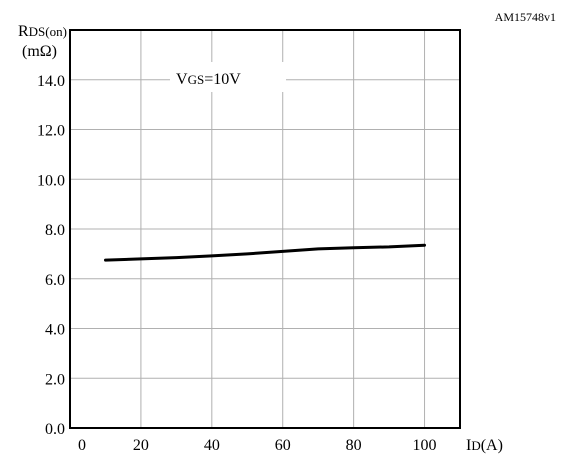 The width and height of the screenshot is (561, 457). I want to click on y-tick-label-7: 14.0, so click(51, 81).